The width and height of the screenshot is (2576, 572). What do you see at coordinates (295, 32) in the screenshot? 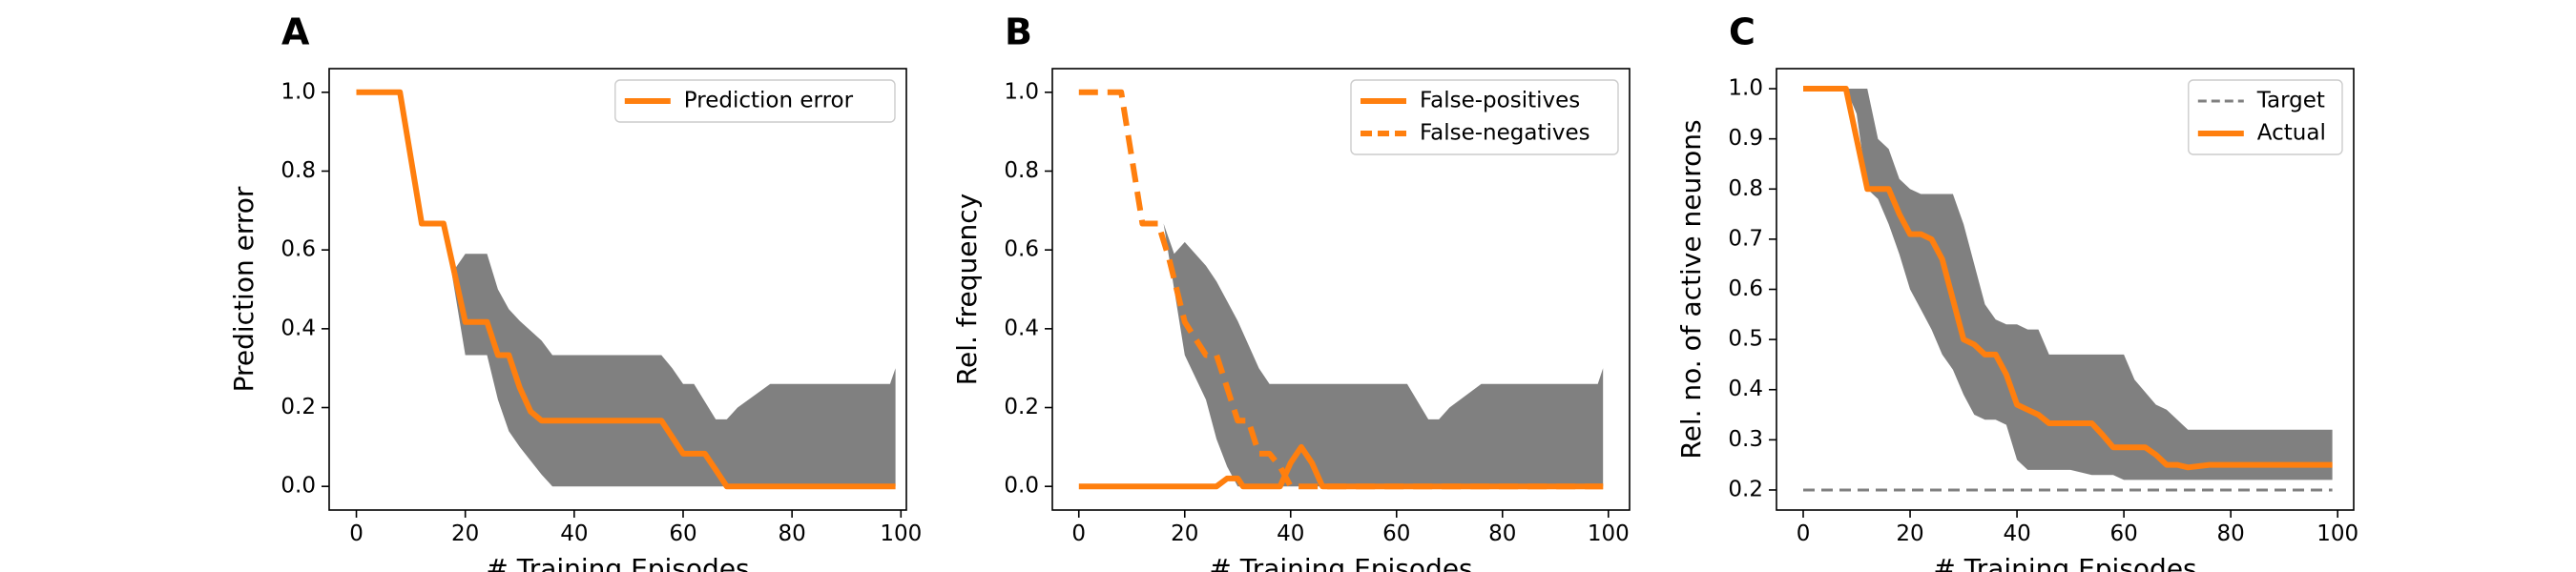
I see `panel-letter: A` at bounding box center [295, 32].